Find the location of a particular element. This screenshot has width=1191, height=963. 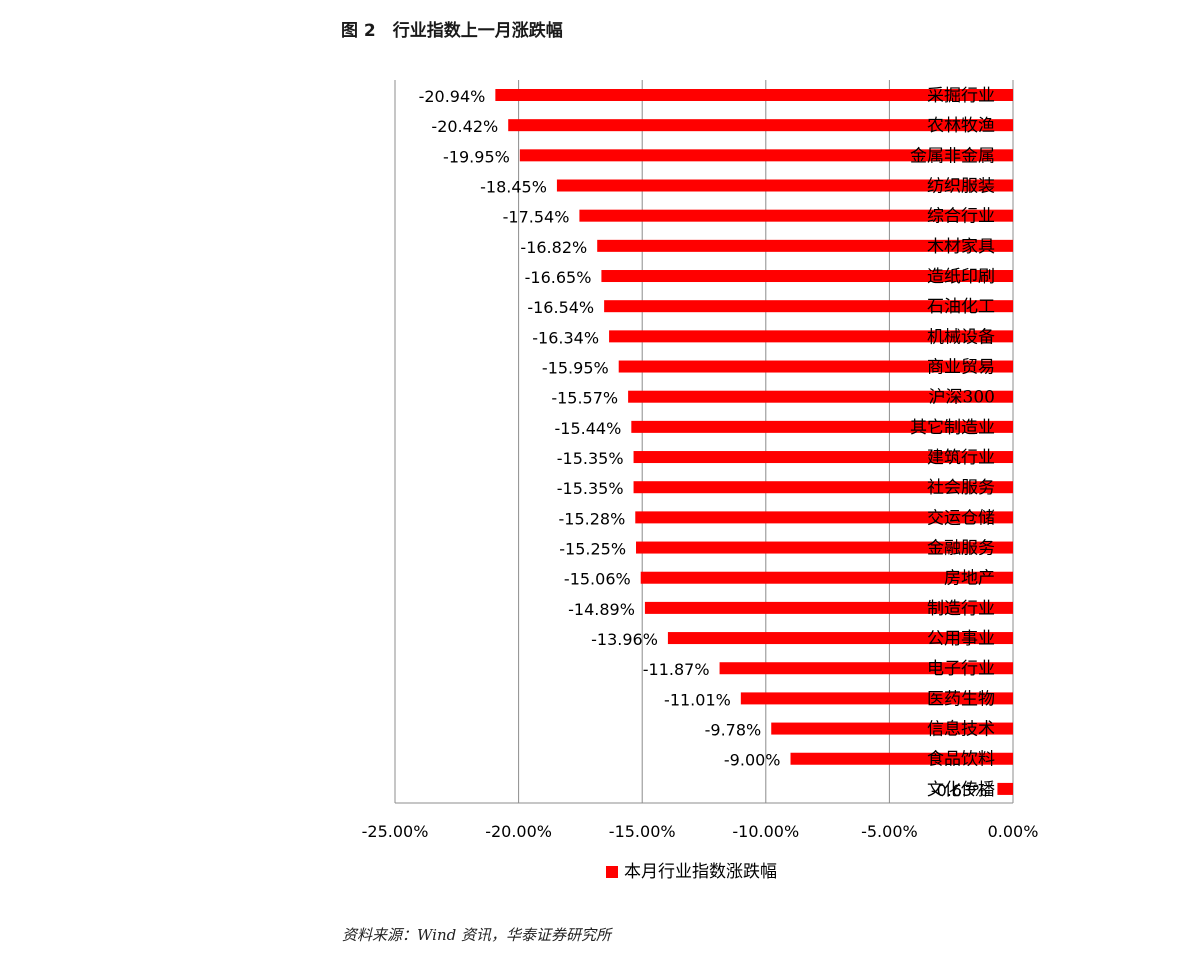

category-label: 采掘行业 is located at coordinates (961, 96).